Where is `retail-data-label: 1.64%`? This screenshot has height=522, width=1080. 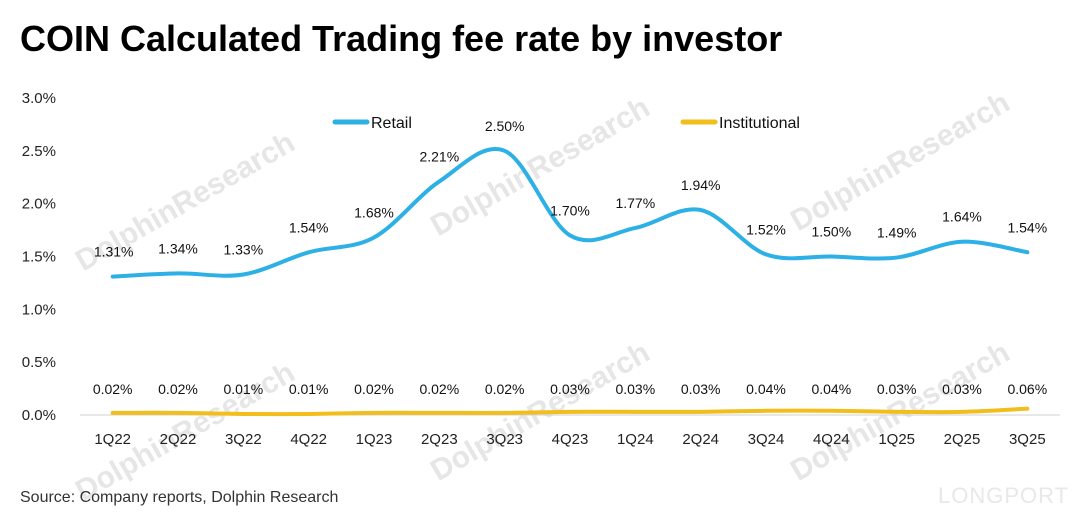 retail-data-label: 1.64% is located at coordinates (962, 217).